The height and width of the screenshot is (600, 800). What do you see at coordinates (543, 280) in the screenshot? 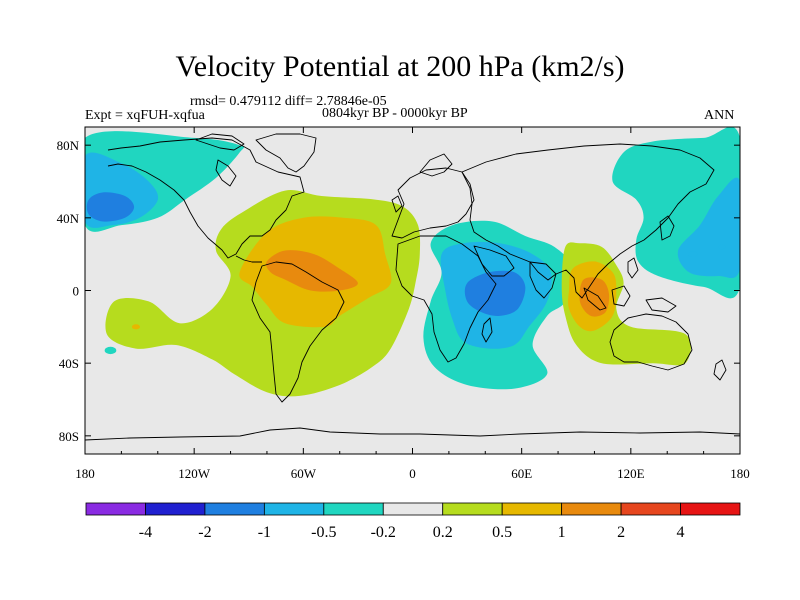
I see `coast-india` at bounding box center [543, 280].